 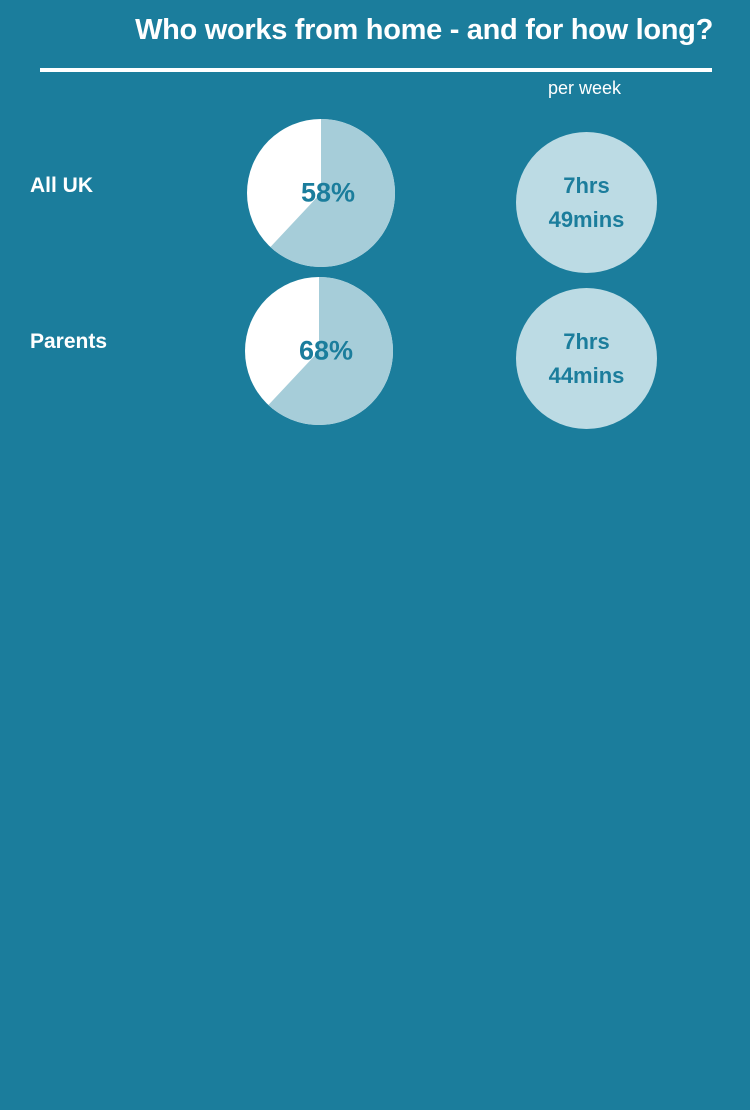 I want to click on time-circle-parents: 7hrs 44mins, so click(x=586, y=358).